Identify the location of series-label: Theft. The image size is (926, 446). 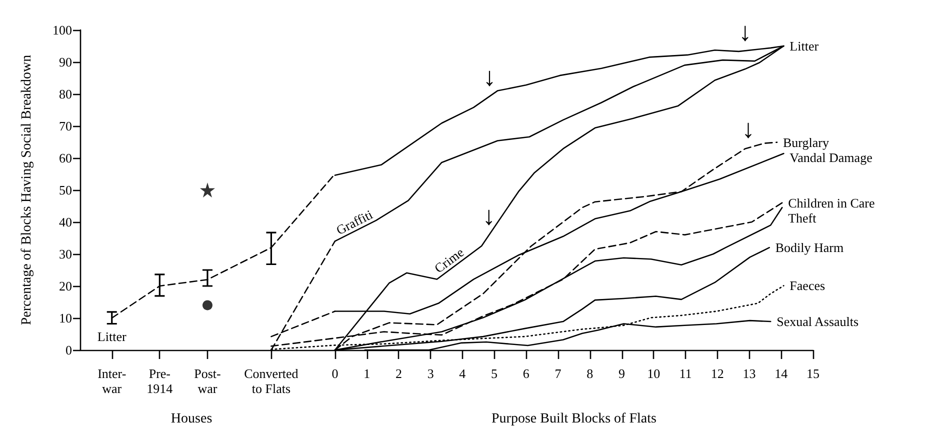
(802, 218).